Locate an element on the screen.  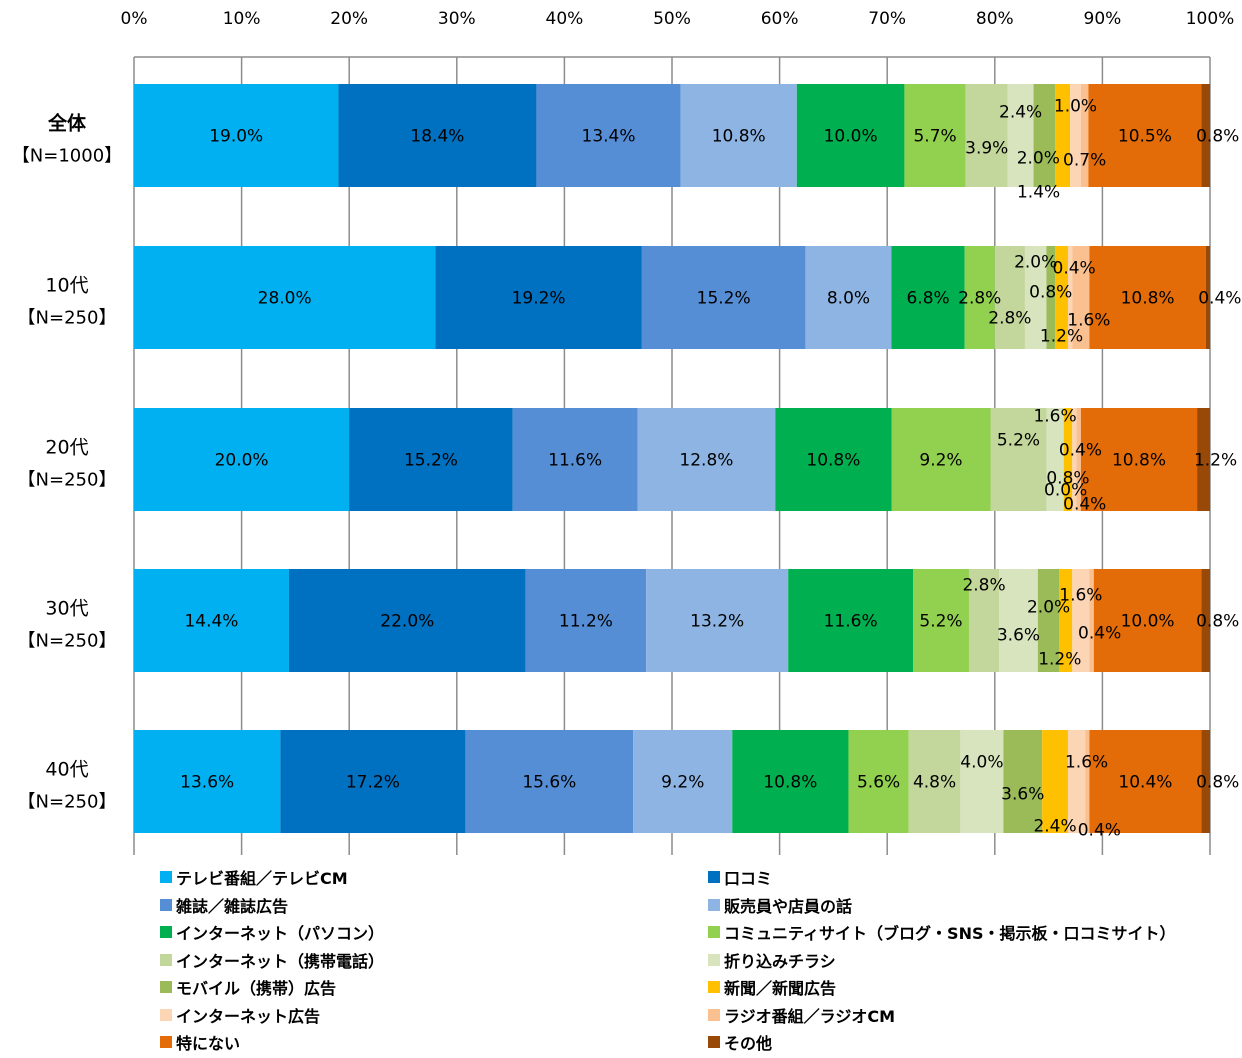
data-label: 28.0% is located at coordinates (285, 299).